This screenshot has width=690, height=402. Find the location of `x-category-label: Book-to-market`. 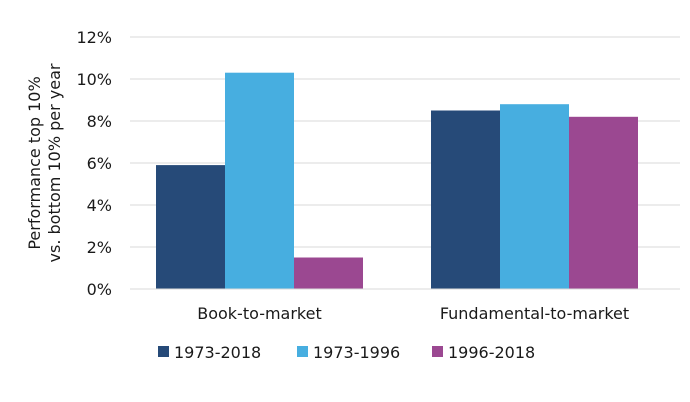

x-category-label: Book-to-market is located at coordinates (259, 313).